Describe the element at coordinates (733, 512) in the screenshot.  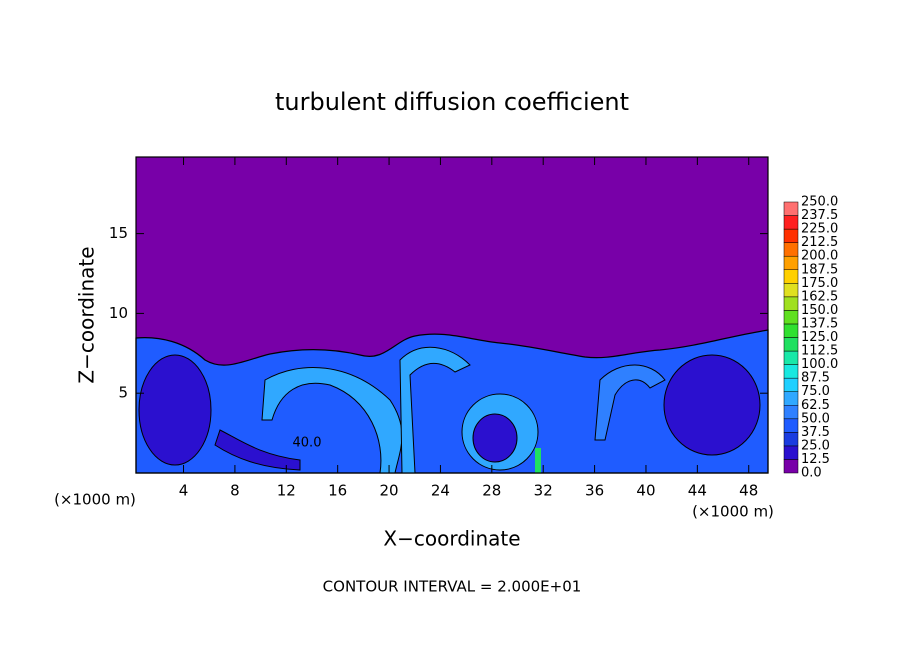
I see `x-unit-label: (×1000 m)` at that location.